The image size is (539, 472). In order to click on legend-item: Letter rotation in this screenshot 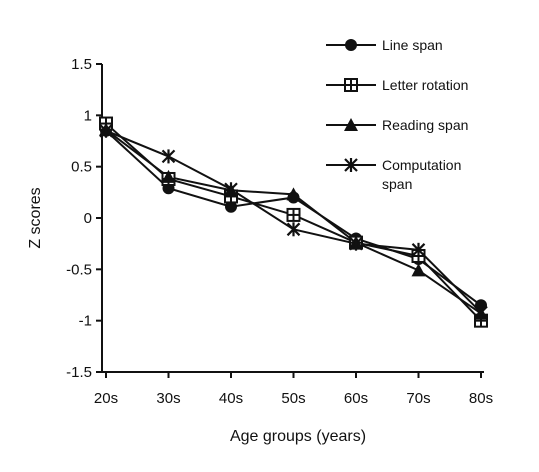, I will do `click(397, 85)`.